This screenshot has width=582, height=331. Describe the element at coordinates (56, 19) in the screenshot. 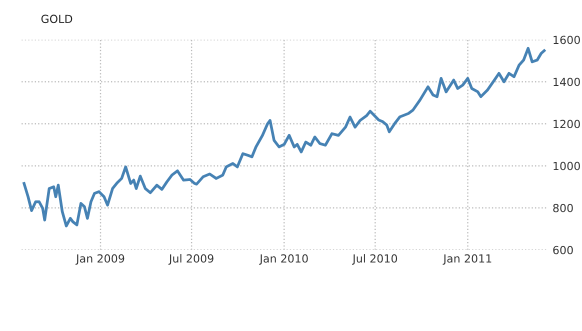

I see `chart-title: GOLD` at that location.